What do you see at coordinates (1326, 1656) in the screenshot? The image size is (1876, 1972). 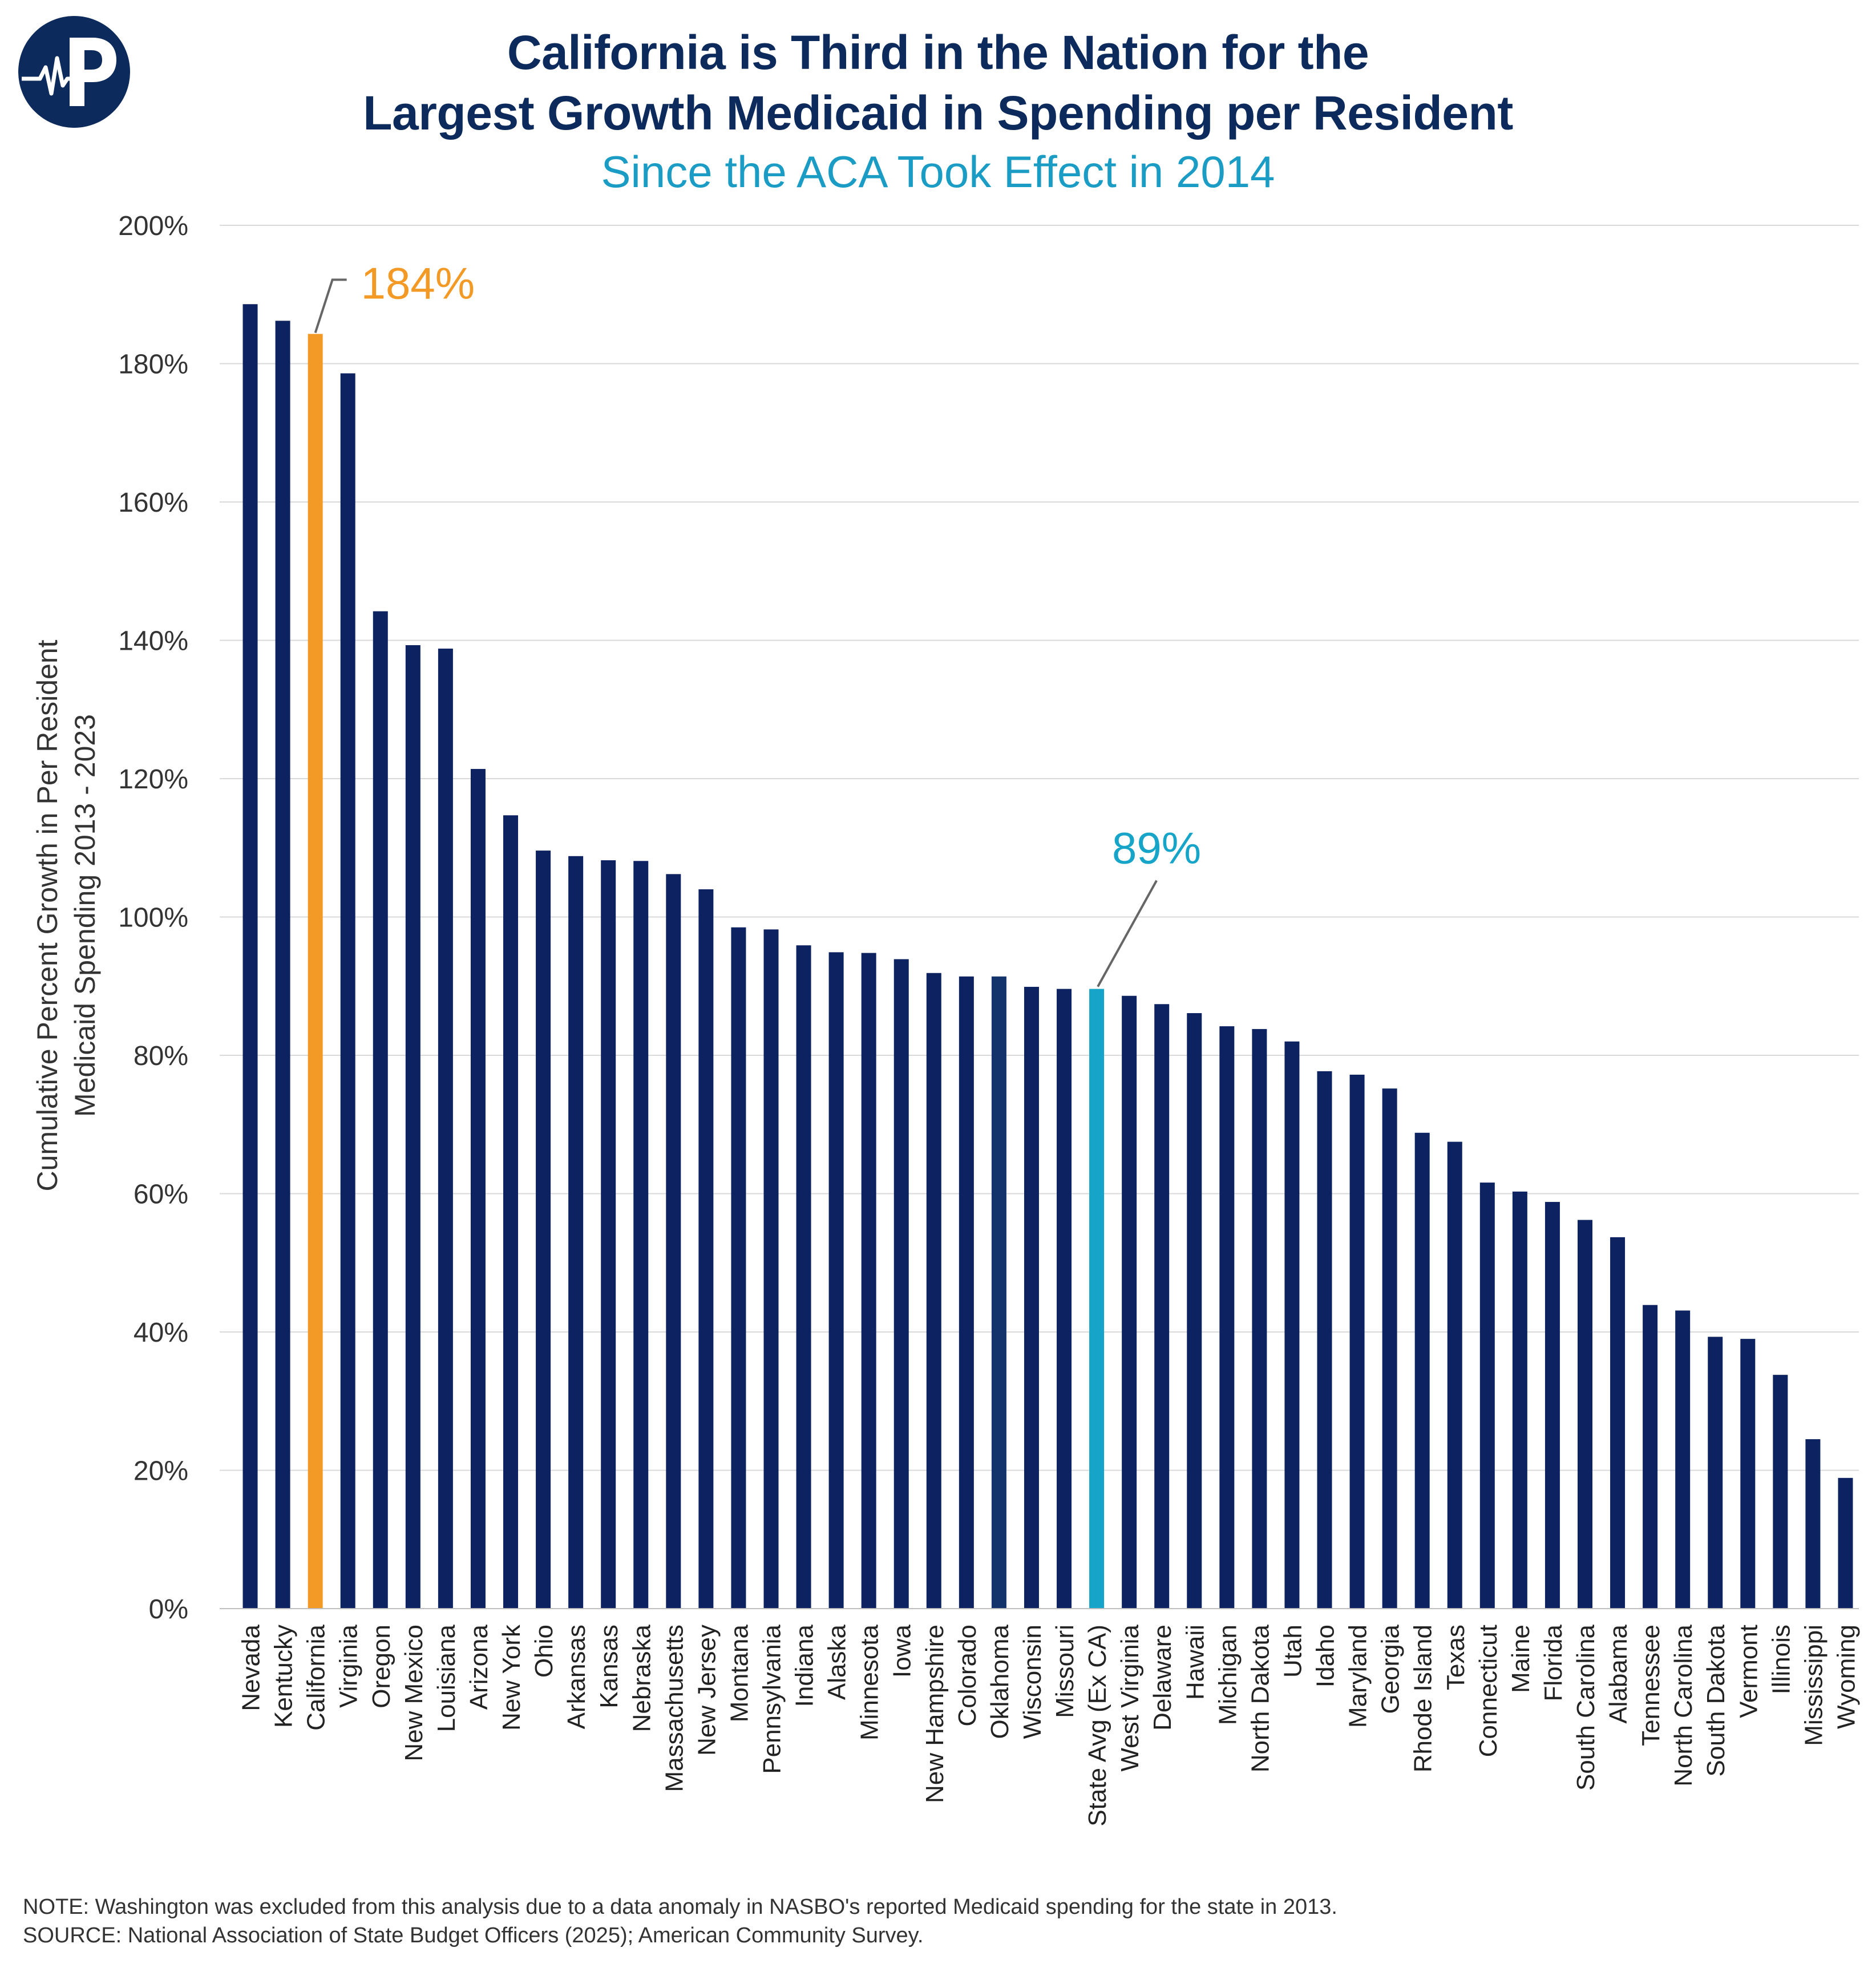 I see `x-tick-label: Idaho` at bounding box center [1326, 1656].